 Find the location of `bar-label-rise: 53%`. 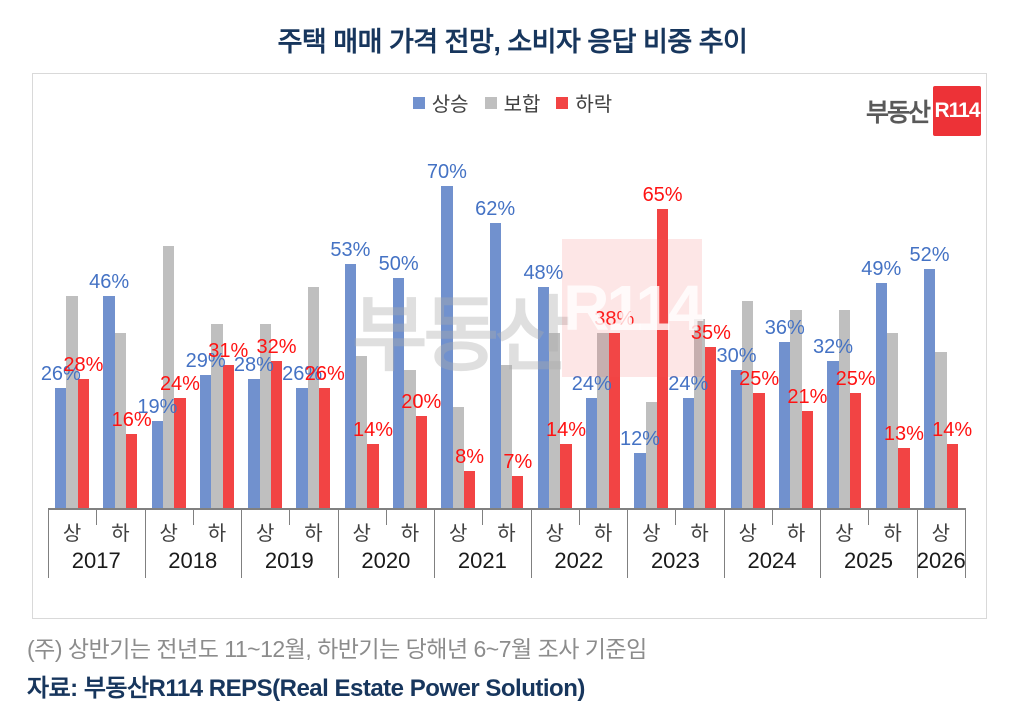

bar-label-rise: 53% is located at coordinates (350, 250).